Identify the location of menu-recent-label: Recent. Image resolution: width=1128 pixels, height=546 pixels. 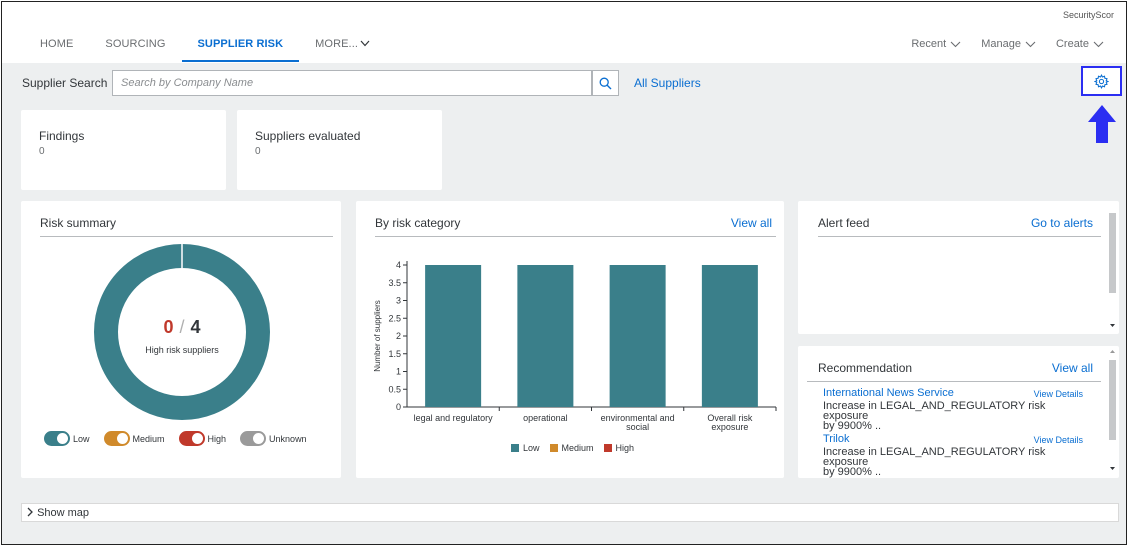
(929, 44).